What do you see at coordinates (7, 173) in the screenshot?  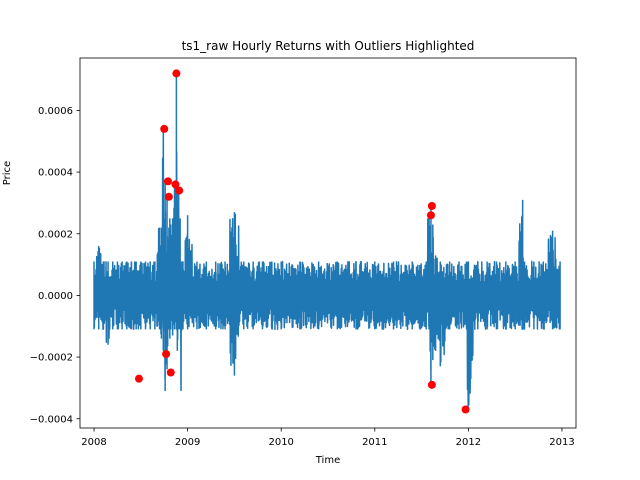 I see `y-axis-label: Price` at bounding box center [7, 173].